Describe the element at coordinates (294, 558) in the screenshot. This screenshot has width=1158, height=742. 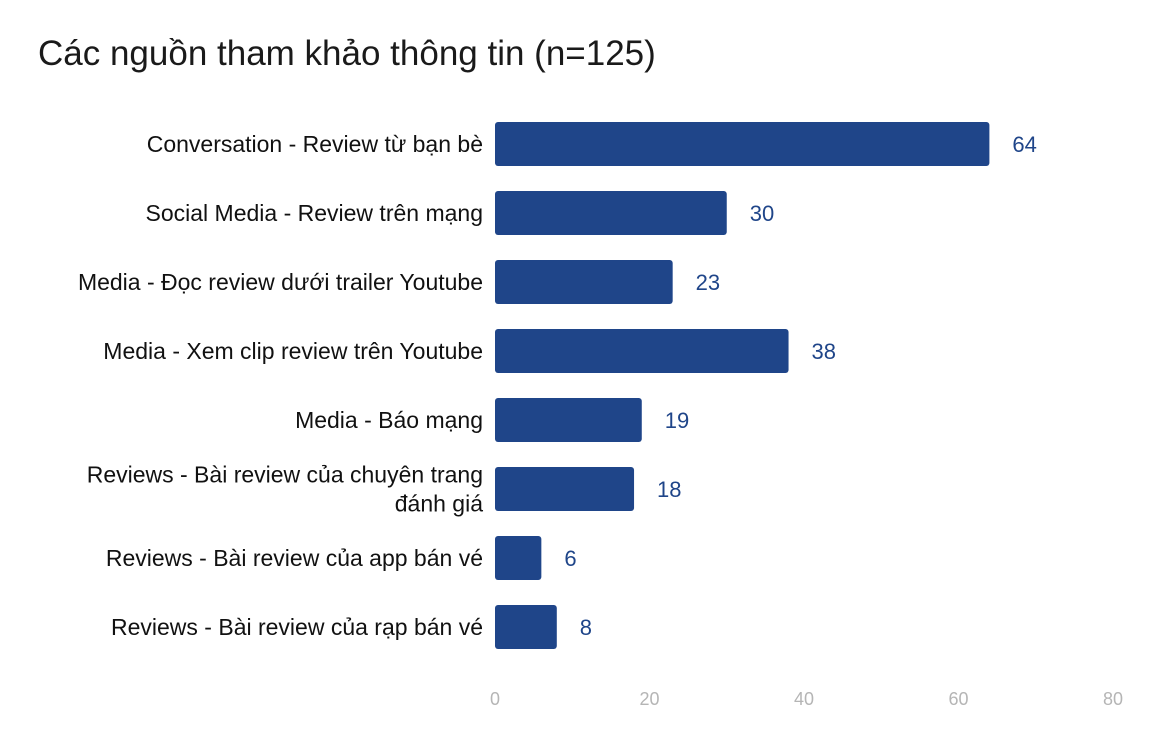
I see `category-label-6: Reviews - Bài review của app bán vé` at that location.